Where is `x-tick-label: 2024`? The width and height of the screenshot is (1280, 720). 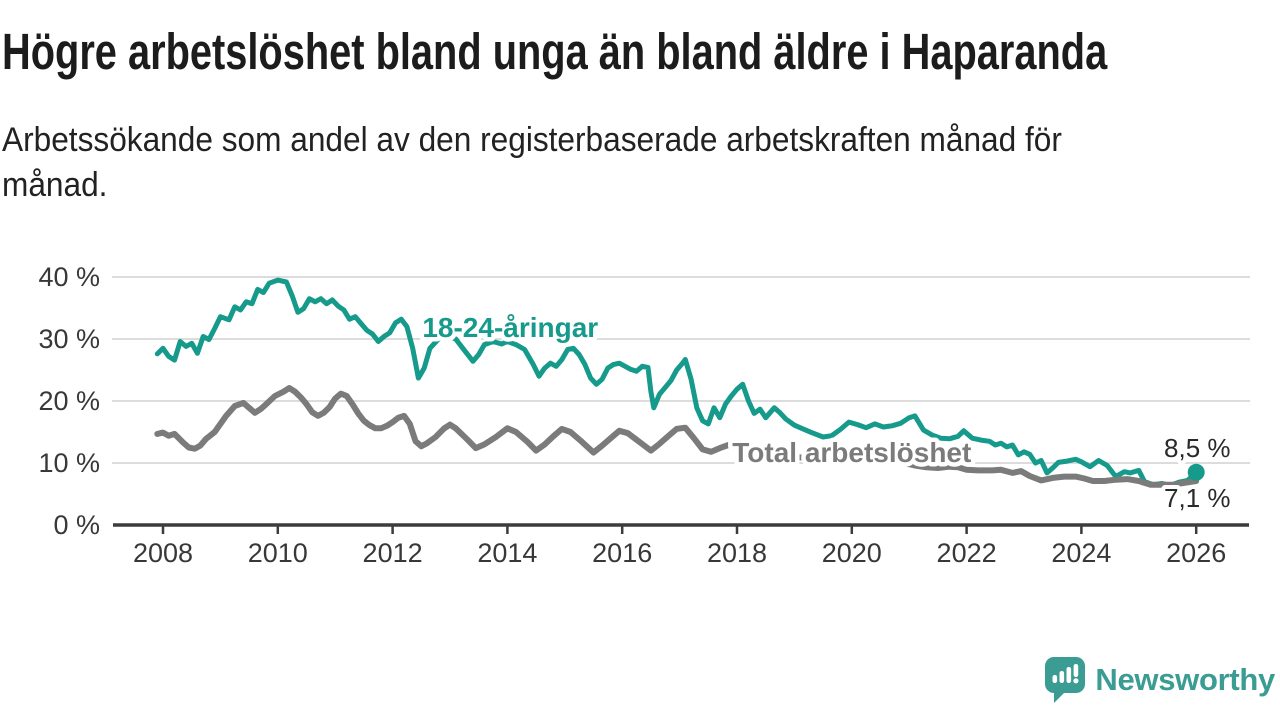 x-tick-label: 2024 is located at coordinates (1081, 553).